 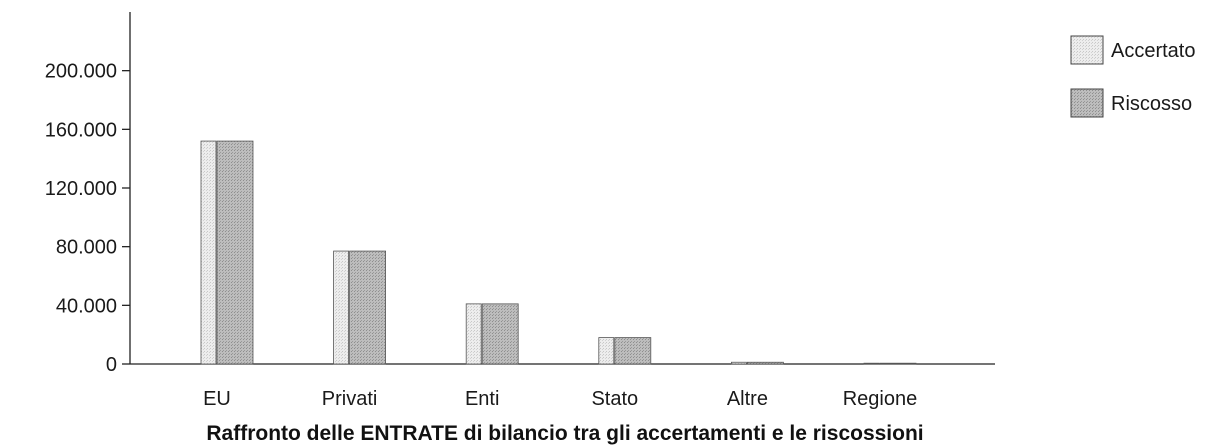 I want to click on legend-label-riscosso: Riscosso, so click(x=1151, y=104).